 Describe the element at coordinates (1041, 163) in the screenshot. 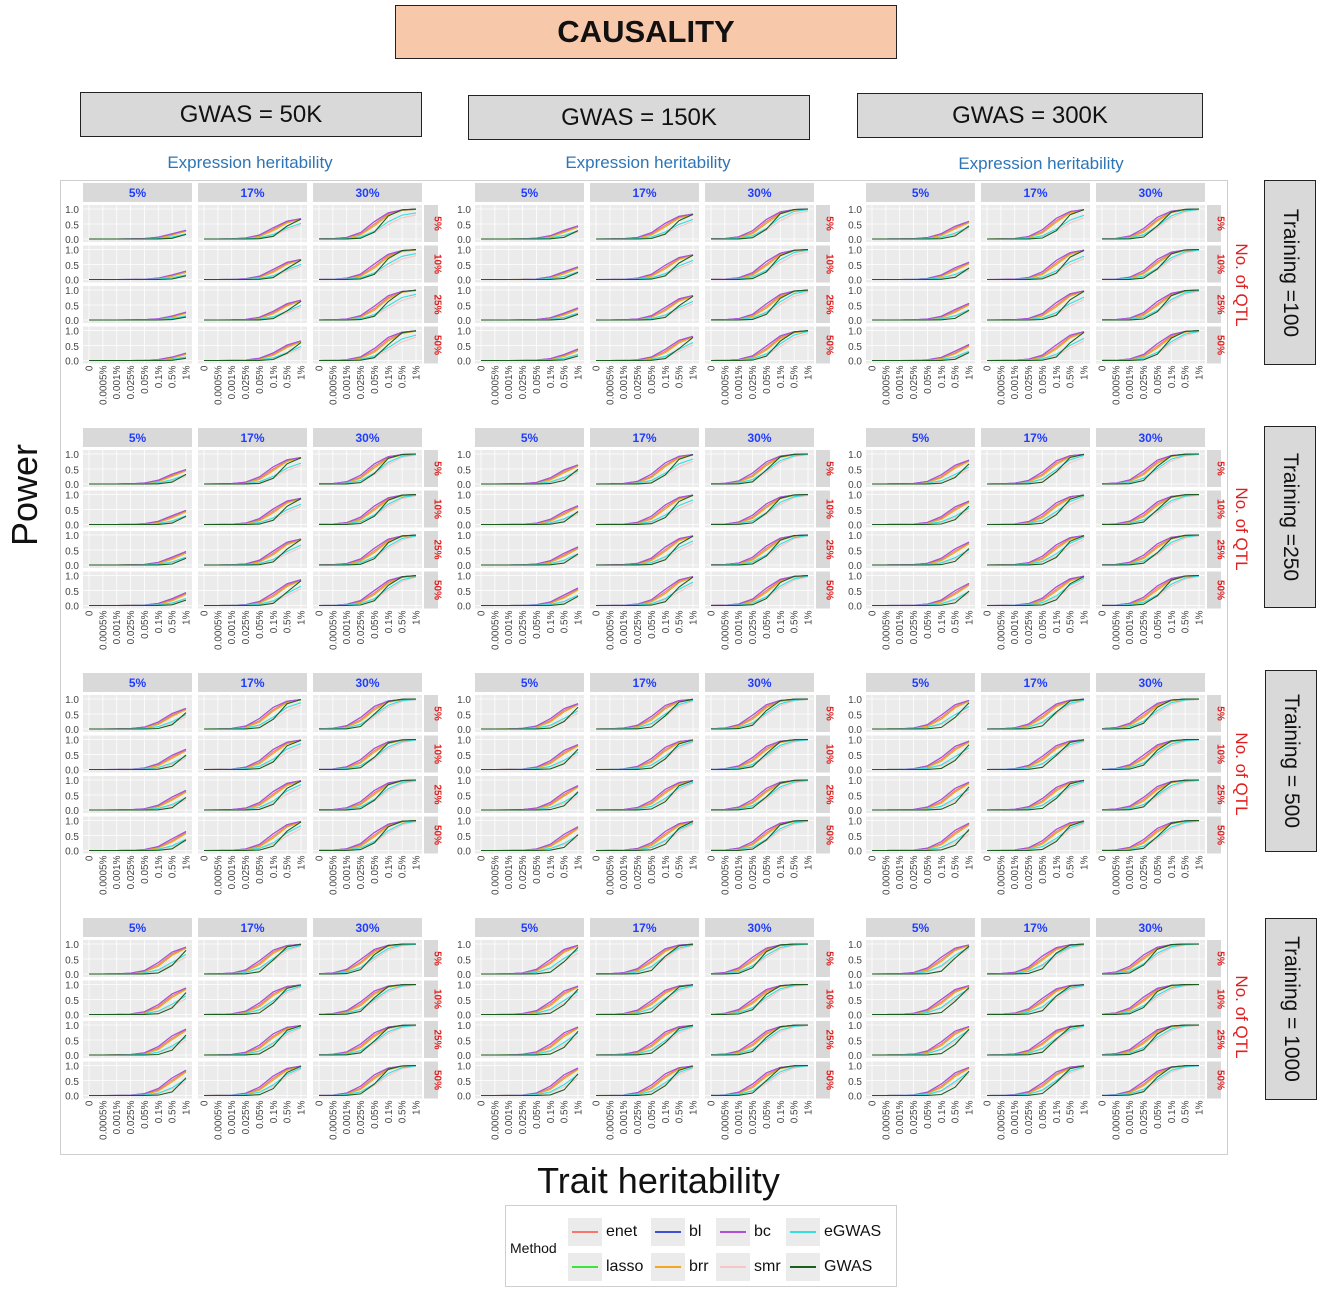

I see `expression-heritability-label: Expression heritability` at that location.